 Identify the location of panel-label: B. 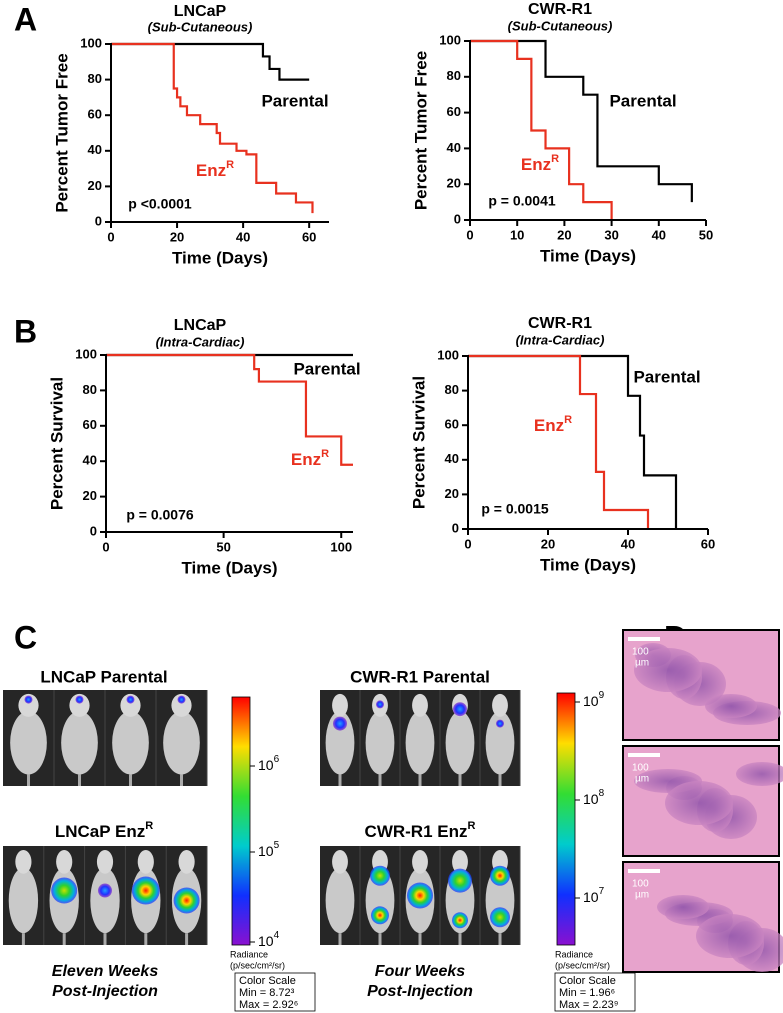
(25, 331).